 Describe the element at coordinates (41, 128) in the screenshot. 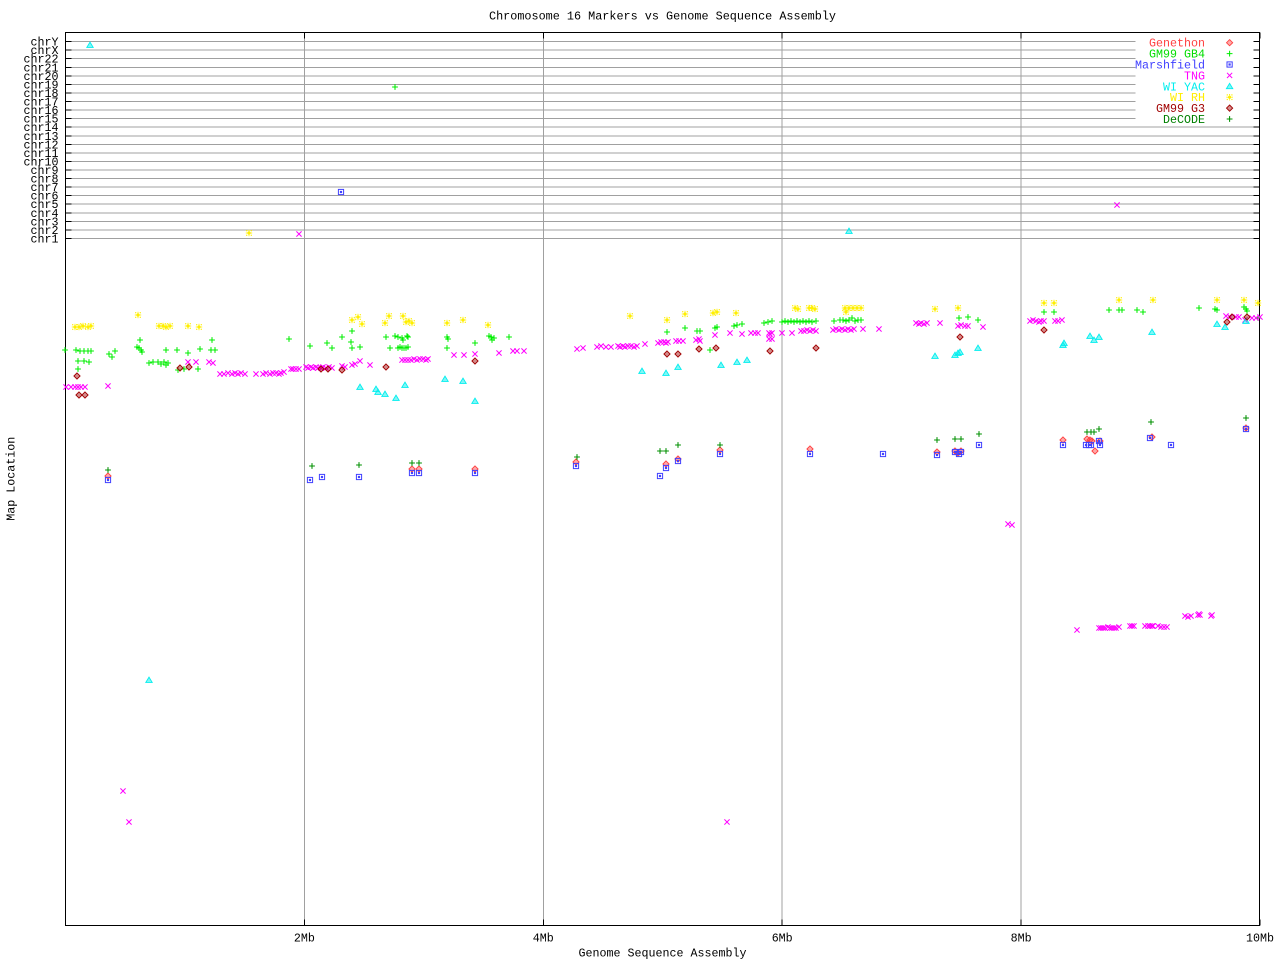

I see `svg-text: chr14` at that location.